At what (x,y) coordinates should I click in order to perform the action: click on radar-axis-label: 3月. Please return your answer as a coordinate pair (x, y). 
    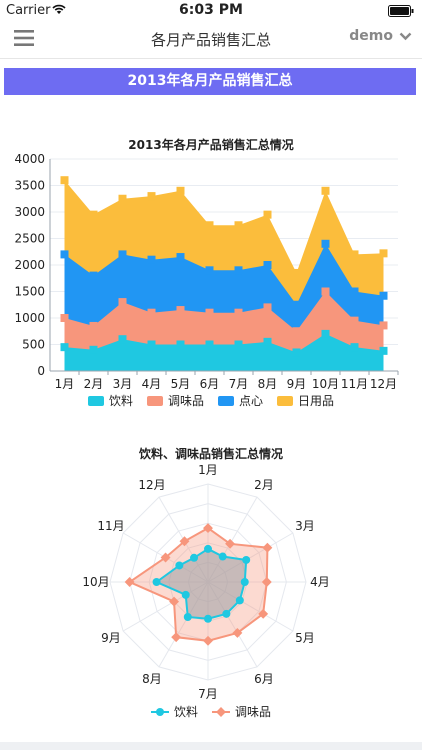
    Looking at the image, I should click on (305, 526).